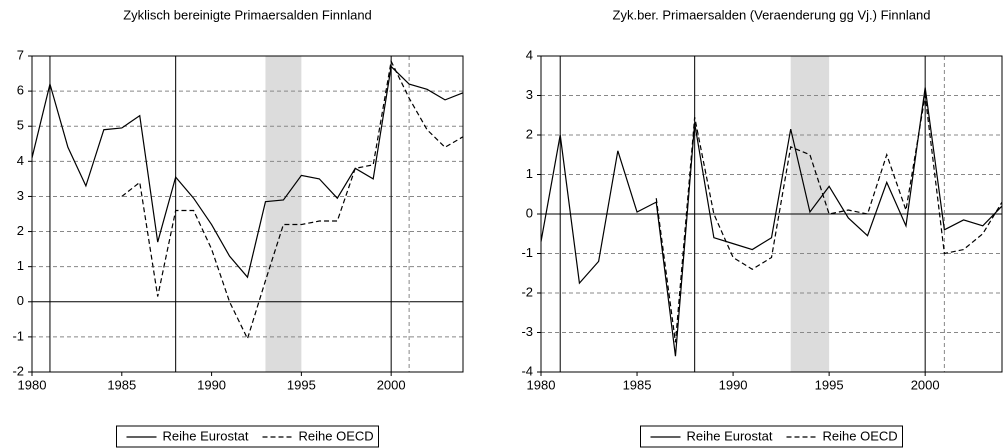  I want to click on y-tick-label: -3, so click(527, 331).